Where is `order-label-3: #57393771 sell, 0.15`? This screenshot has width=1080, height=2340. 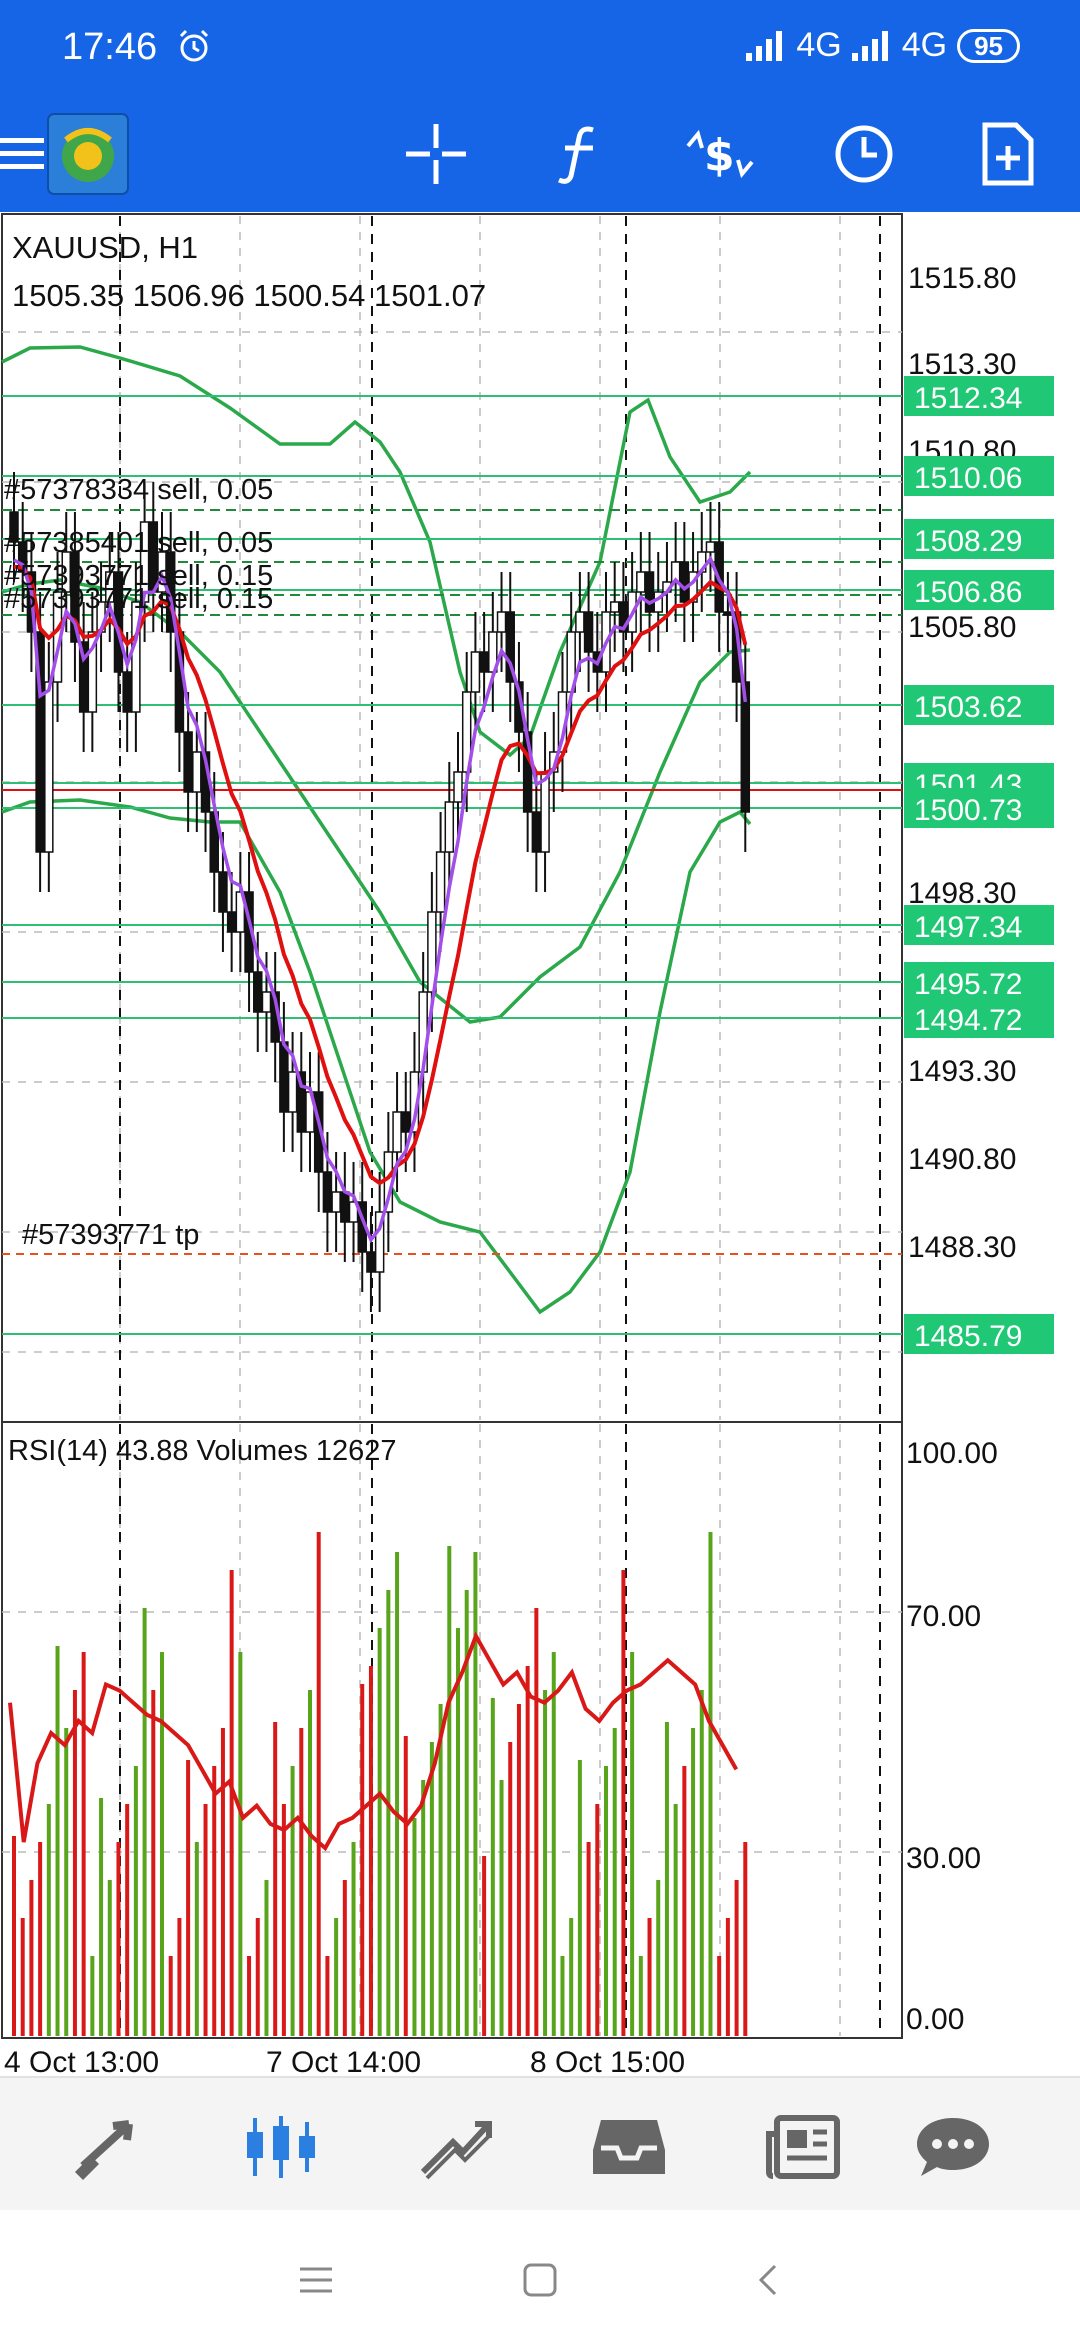 order-label-3: #57393771 sell, 0.15 is located at coordinates (138, 576).